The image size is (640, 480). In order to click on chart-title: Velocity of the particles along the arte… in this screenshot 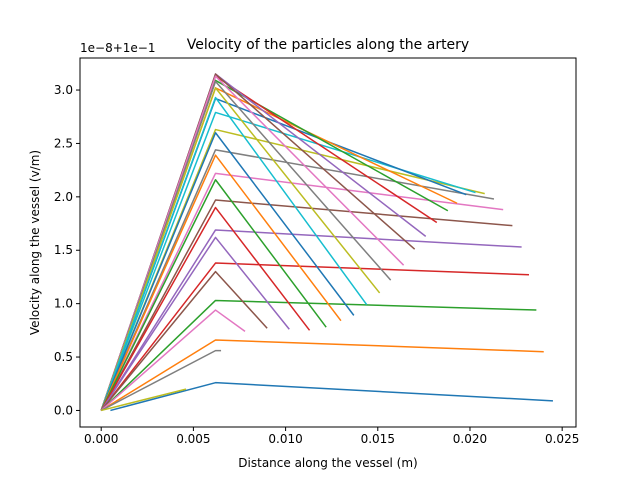, I will do `click(328, 45)`.